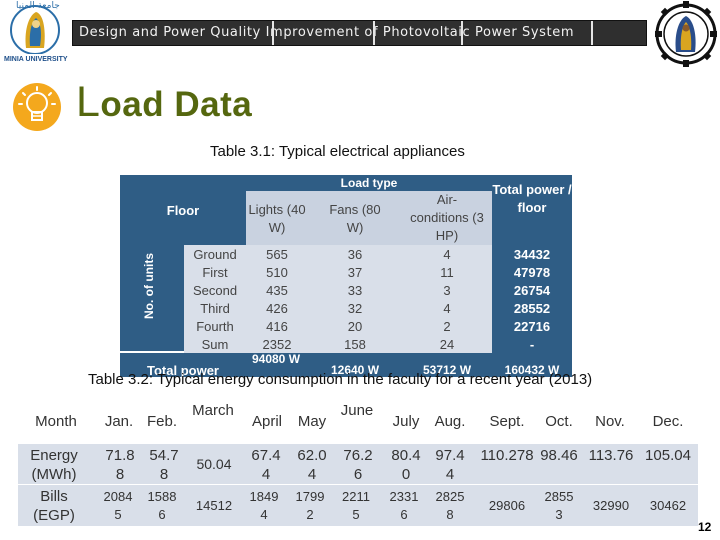  Describe the element at coordinates (447, 299) in the screenshot. I see `ac-column-bg` at that location.